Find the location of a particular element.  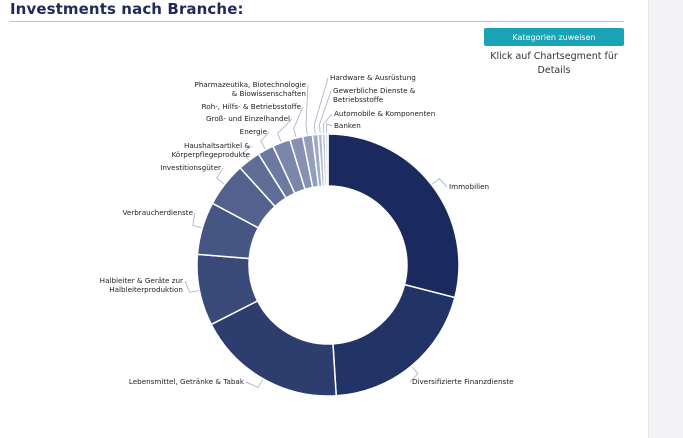

connector-pharmazeutika-biotechnologie-biowissenschaften is located at coordinates (307, 109).